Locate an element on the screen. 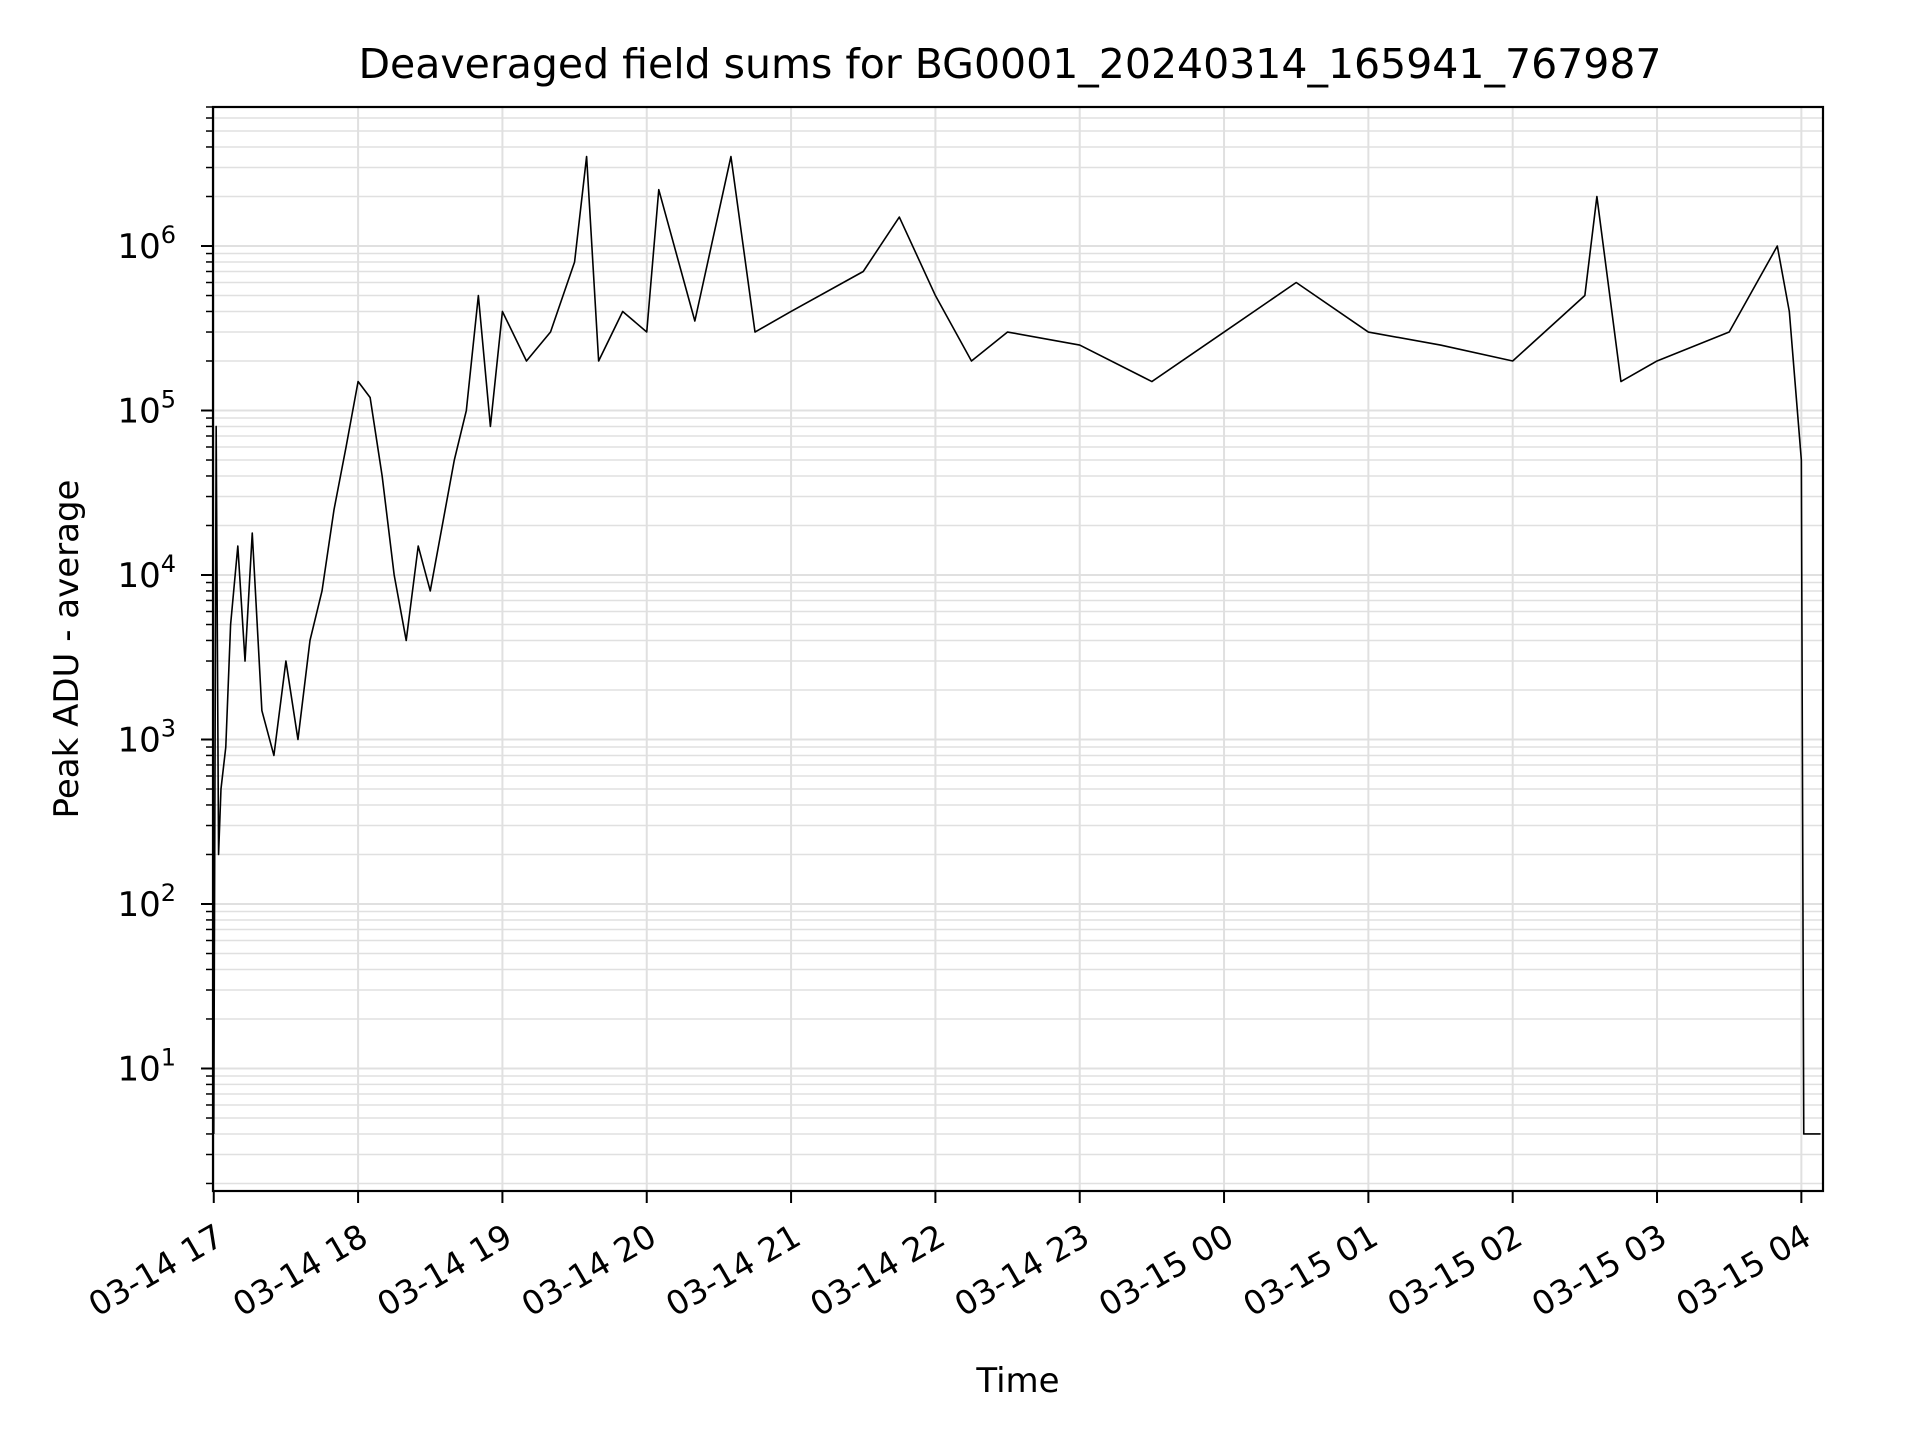 Image resolution: width=1920 pixels, height=1444 pixels. y-tick-exponent: 5 is located at coordinates (168, 400).